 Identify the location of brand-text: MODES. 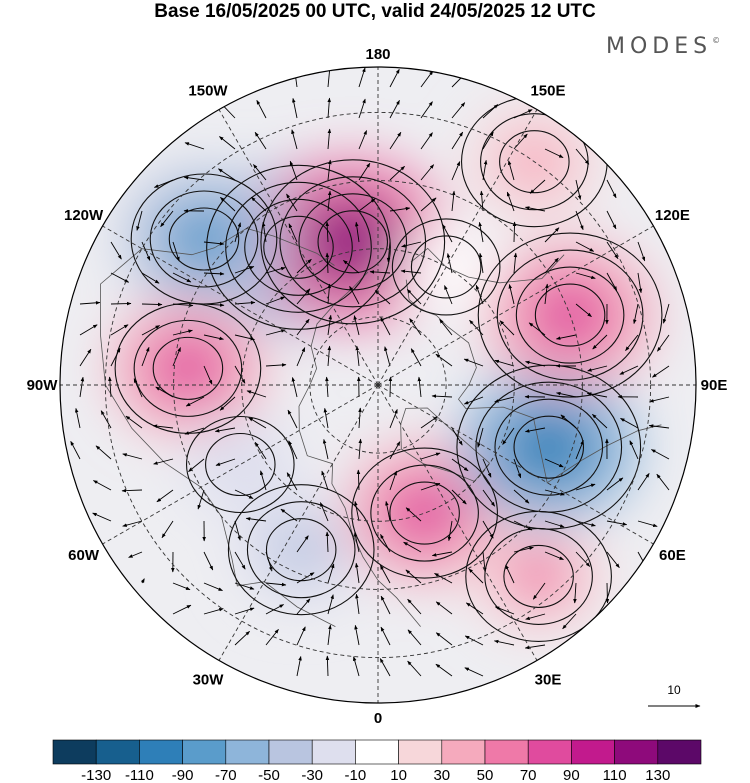
(659, 46).